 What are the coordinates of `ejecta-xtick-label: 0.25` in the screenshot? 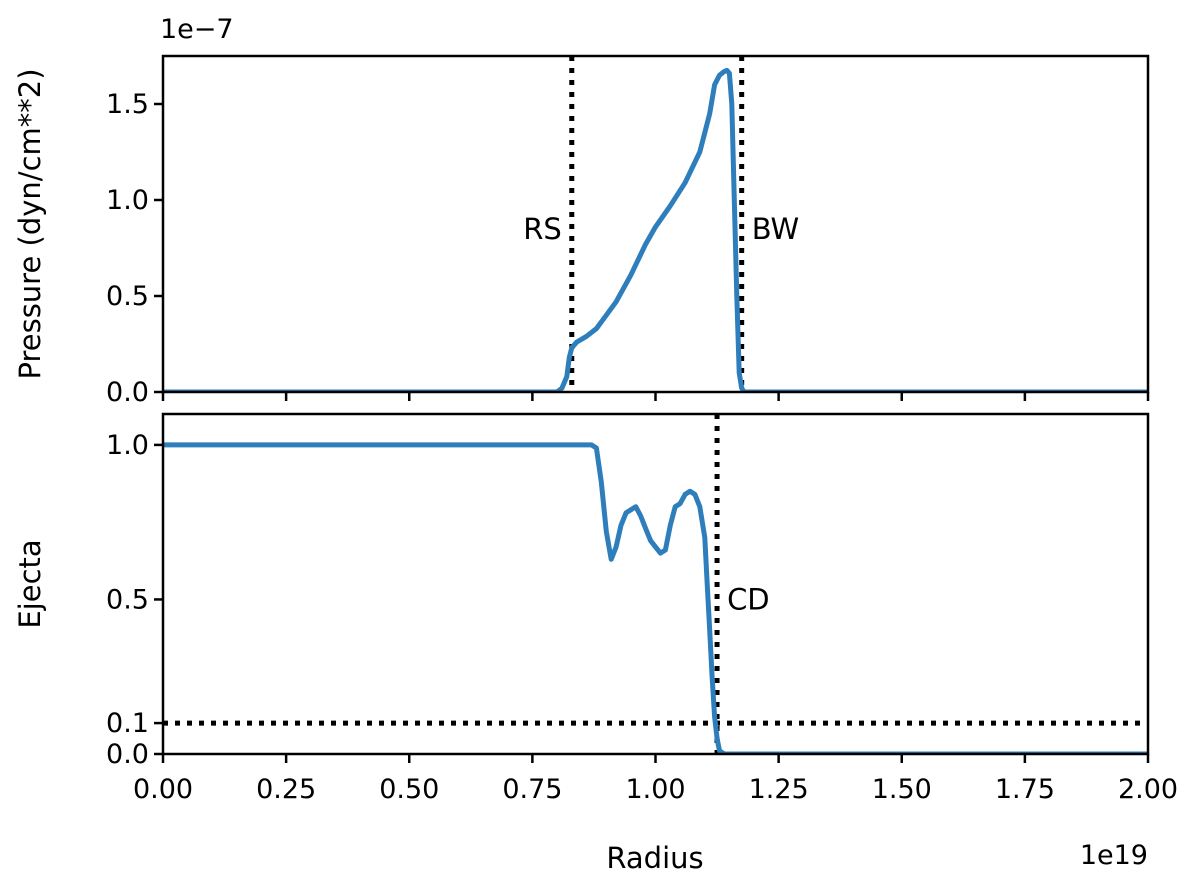 It's located at (286, 789).